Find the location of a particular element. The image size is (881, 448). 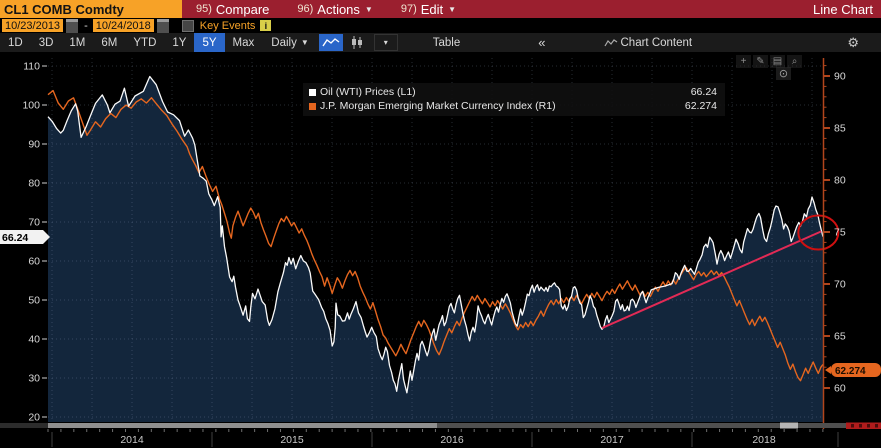

chart-toolbar: 1D 3D 1M 6M YTD 1Y 5Y Max Daily ▼ ▾ Table « is located at coordinates (440, 42).